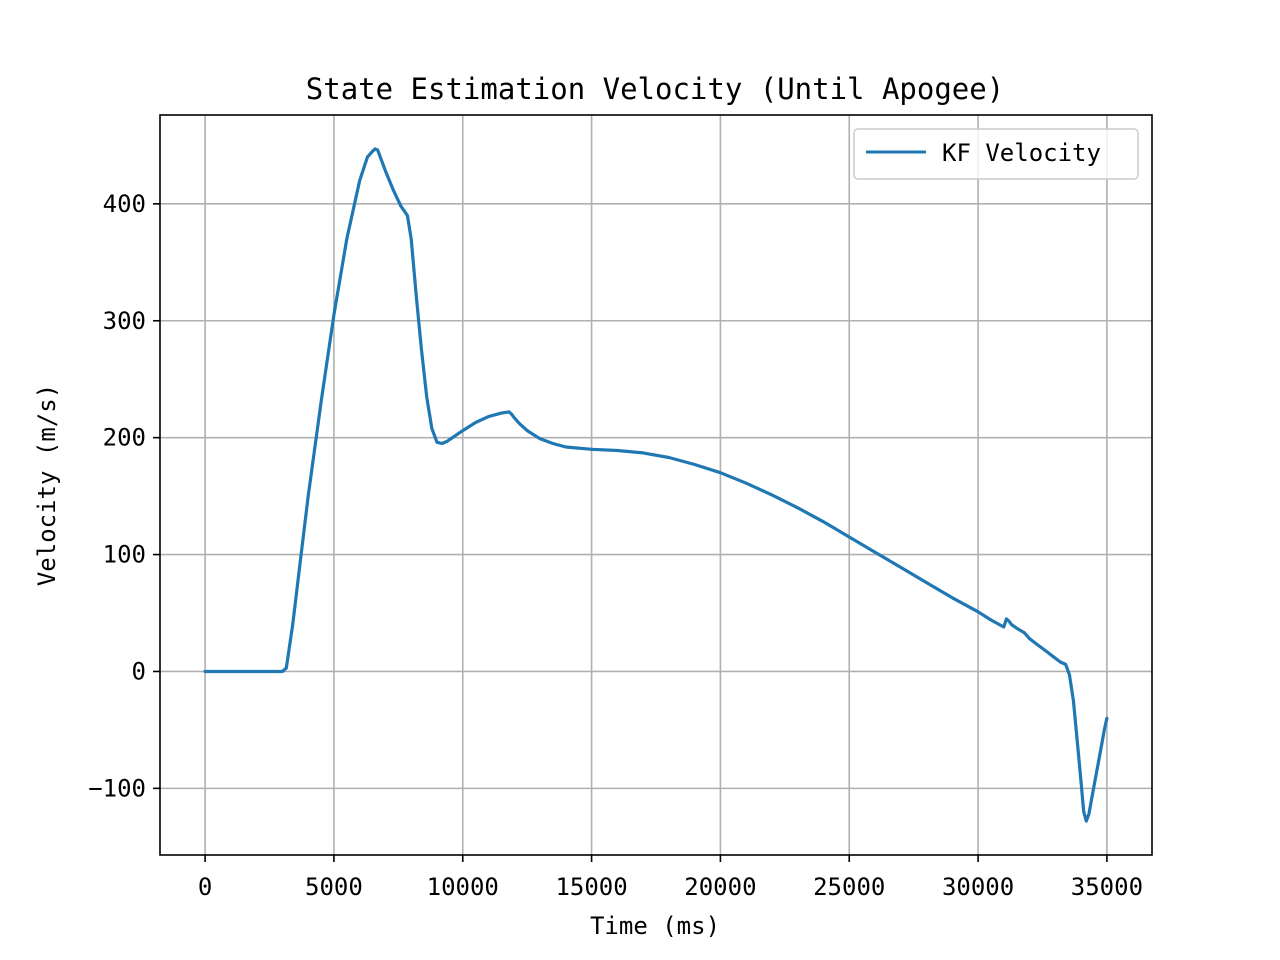 The width and height of the screenshot is (1280, 960). I want to click on x-tick-label: 20000, so click(720, 887).